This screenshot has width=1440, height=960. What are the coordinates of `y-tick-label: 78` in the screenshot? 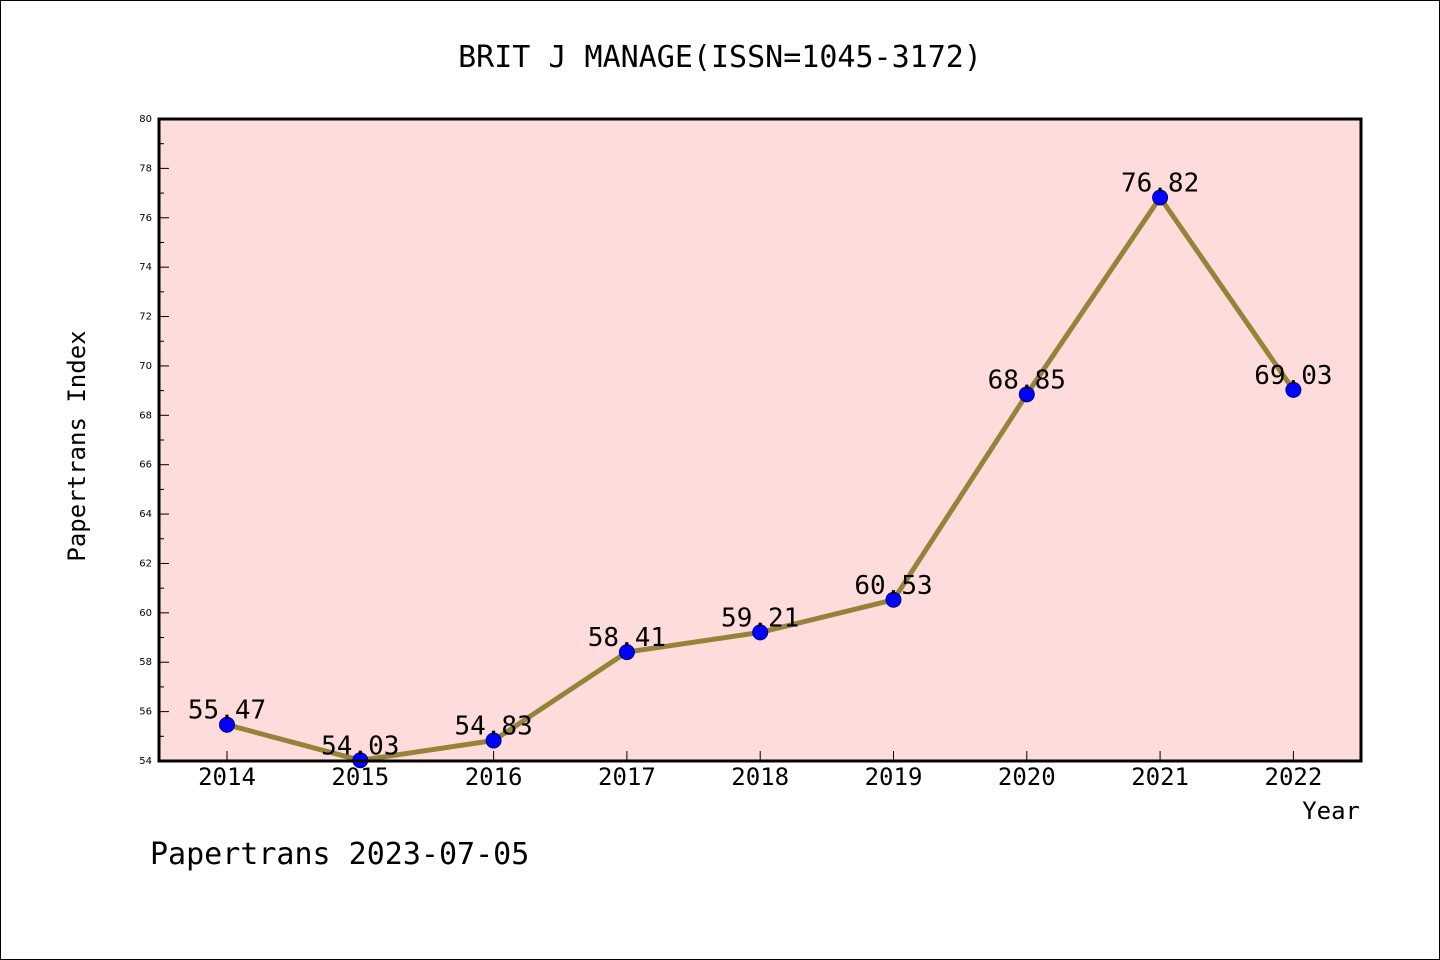 It's located at (145, 168).